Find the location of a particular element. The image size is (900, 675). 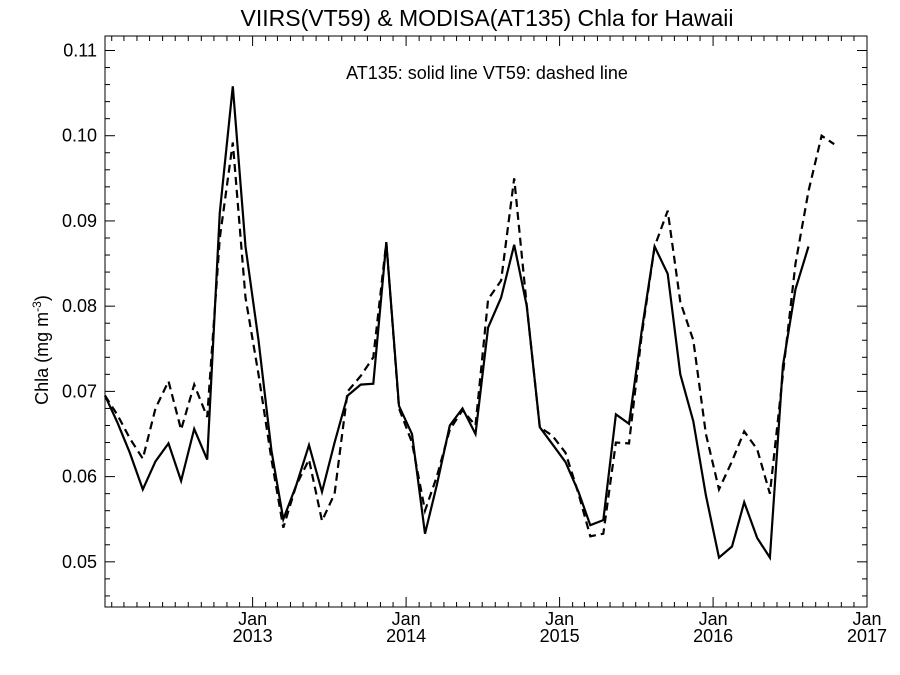

y-axis-label: Chla (mg m-3) is located at coordinates (41, 350).